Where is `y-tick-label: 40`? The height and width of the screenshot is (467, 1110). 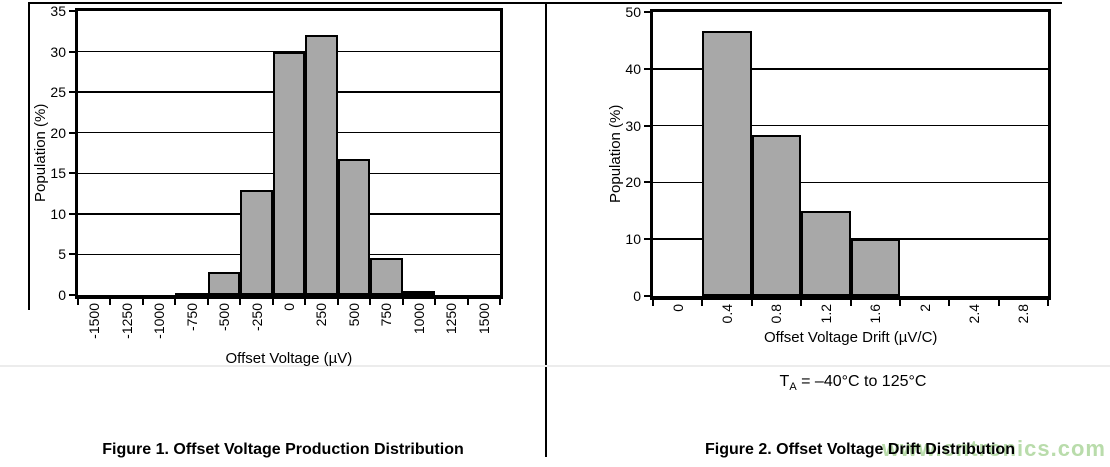
y-tick-label: 40 is located at coordinates (633, 68).